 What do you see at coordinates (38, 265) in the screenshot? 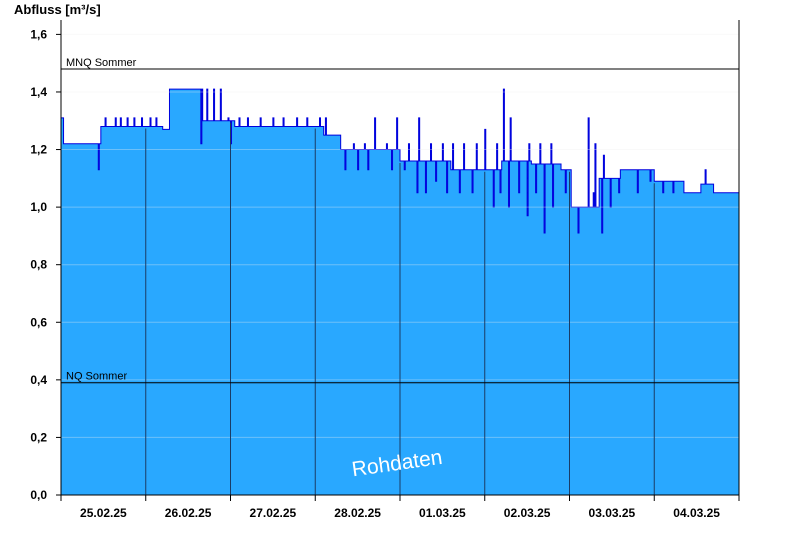
I see `y-tick-label: 0,8` at bounding box center [38, 265].